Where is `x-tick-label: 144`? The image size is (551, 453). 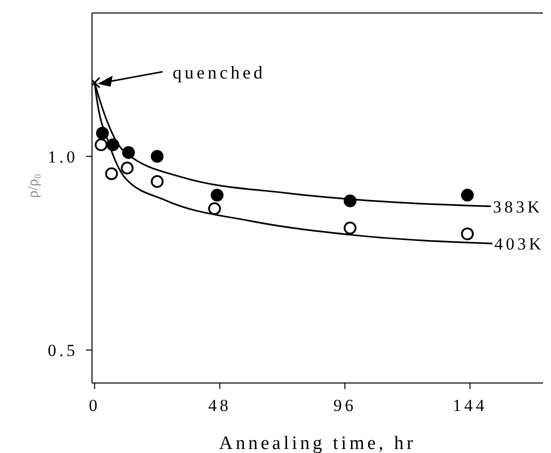 x-tick-label: 144 is located at coordinates (470, 406).